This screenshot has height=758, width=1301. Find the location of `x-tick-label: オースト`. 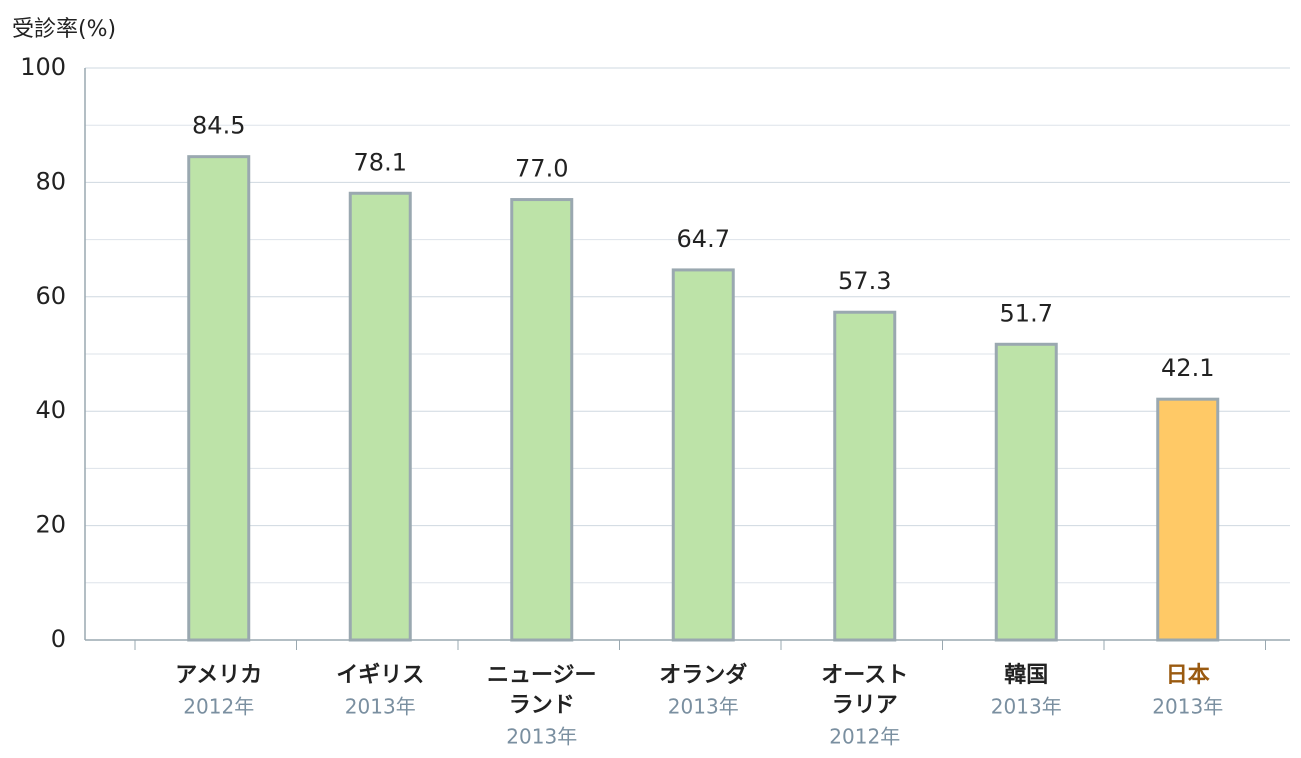

x-tick-label: オースト is located at coordinates (864, 675).